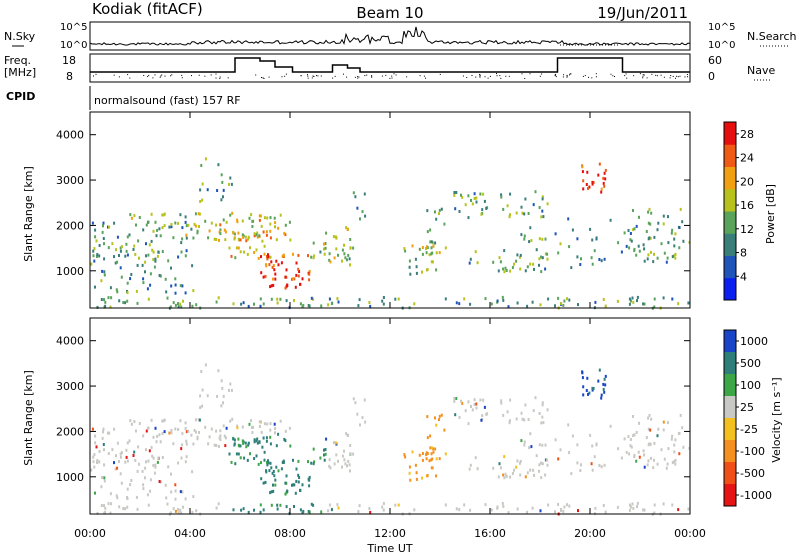 This screenshot has width=800, height=558. What do you see at coordinates (749, 429) in the screenshot?
I see `velocity-colorbar-tick-label: -25` at bounding box center [749, 429].